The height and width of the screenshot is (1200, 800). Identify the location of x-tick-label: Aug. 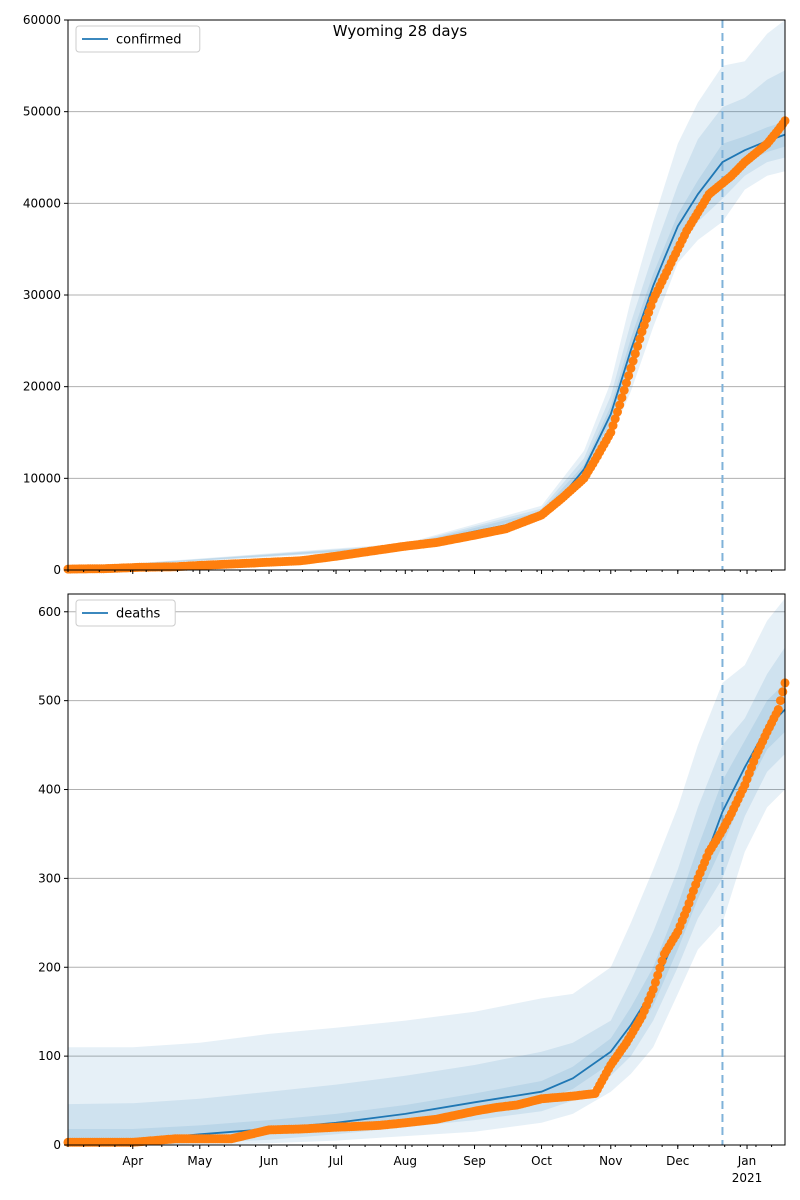
(405, 1161).